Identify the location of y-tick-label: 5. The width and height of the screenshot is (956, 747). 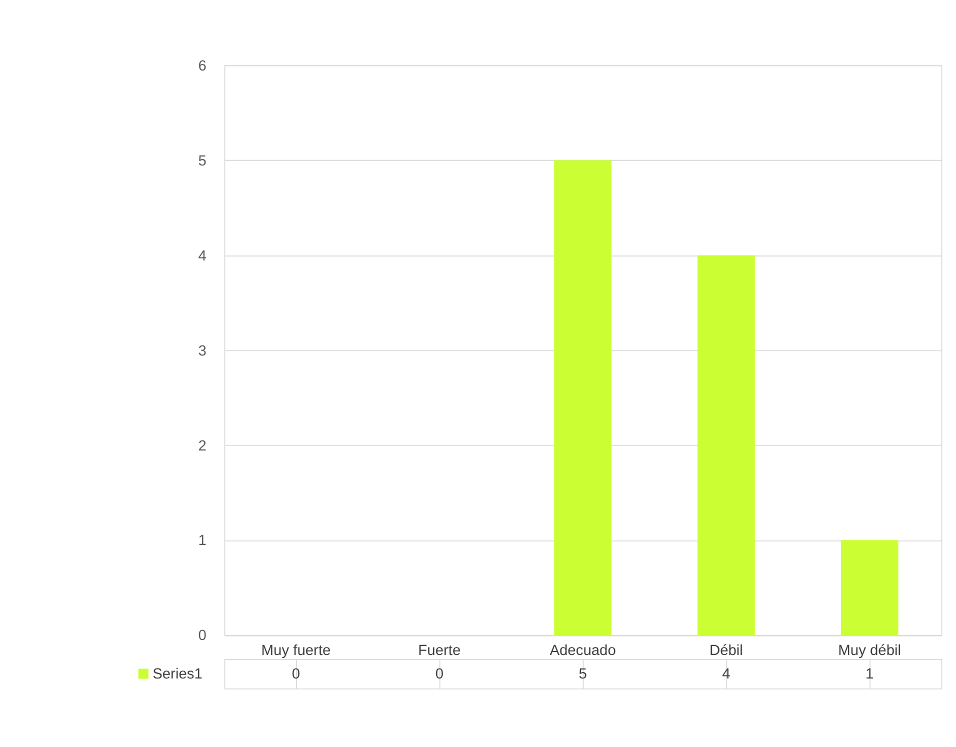
(202, 161).